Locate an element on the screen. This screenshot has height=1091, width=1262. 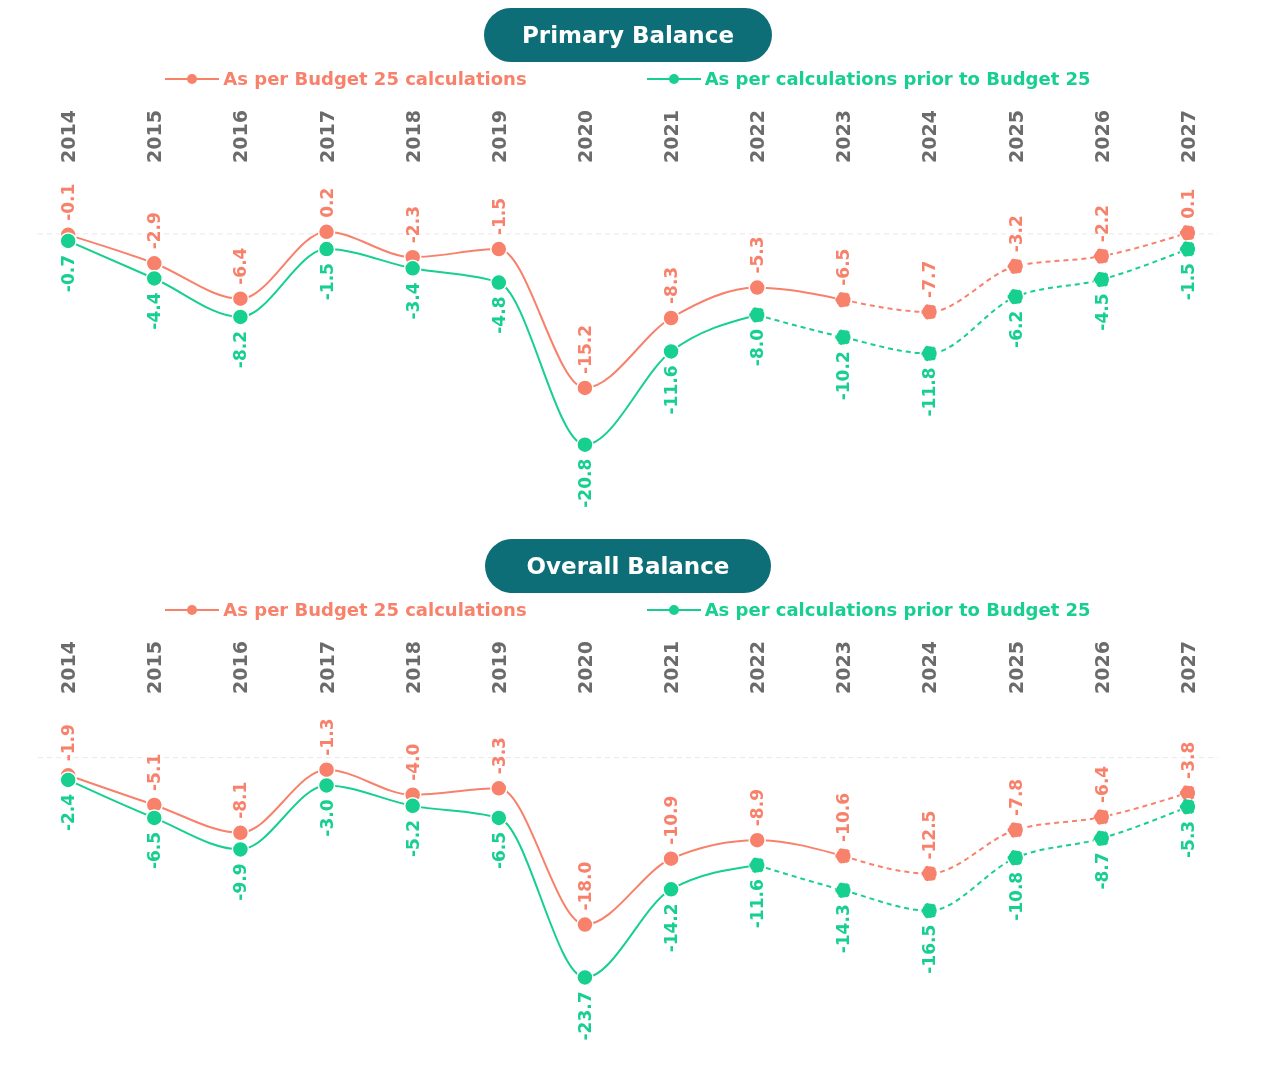
data-label: -3.2 is located at coordinates (1015, 234).